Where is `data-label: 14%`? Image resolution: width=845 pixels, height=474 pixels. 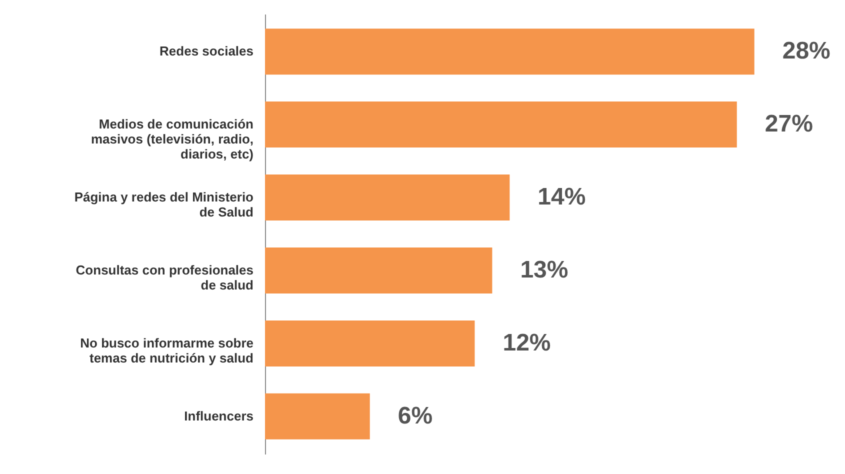 data-label: 14% is located at coordinates (562, 197).